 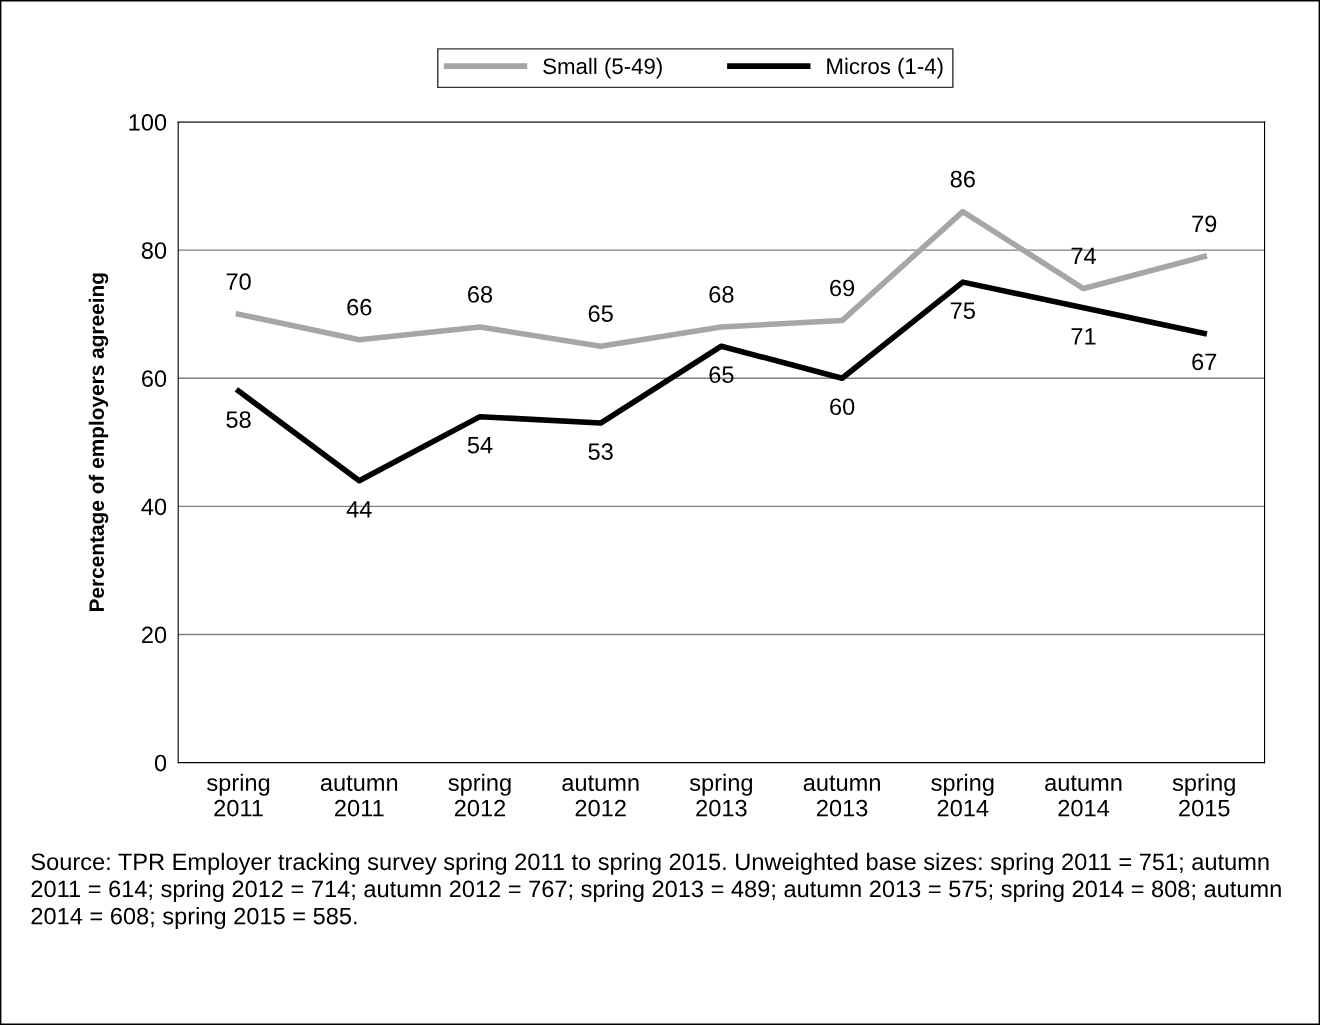 I want to click on x-tick-label: autumn 2012, so click(x=600, y=796).